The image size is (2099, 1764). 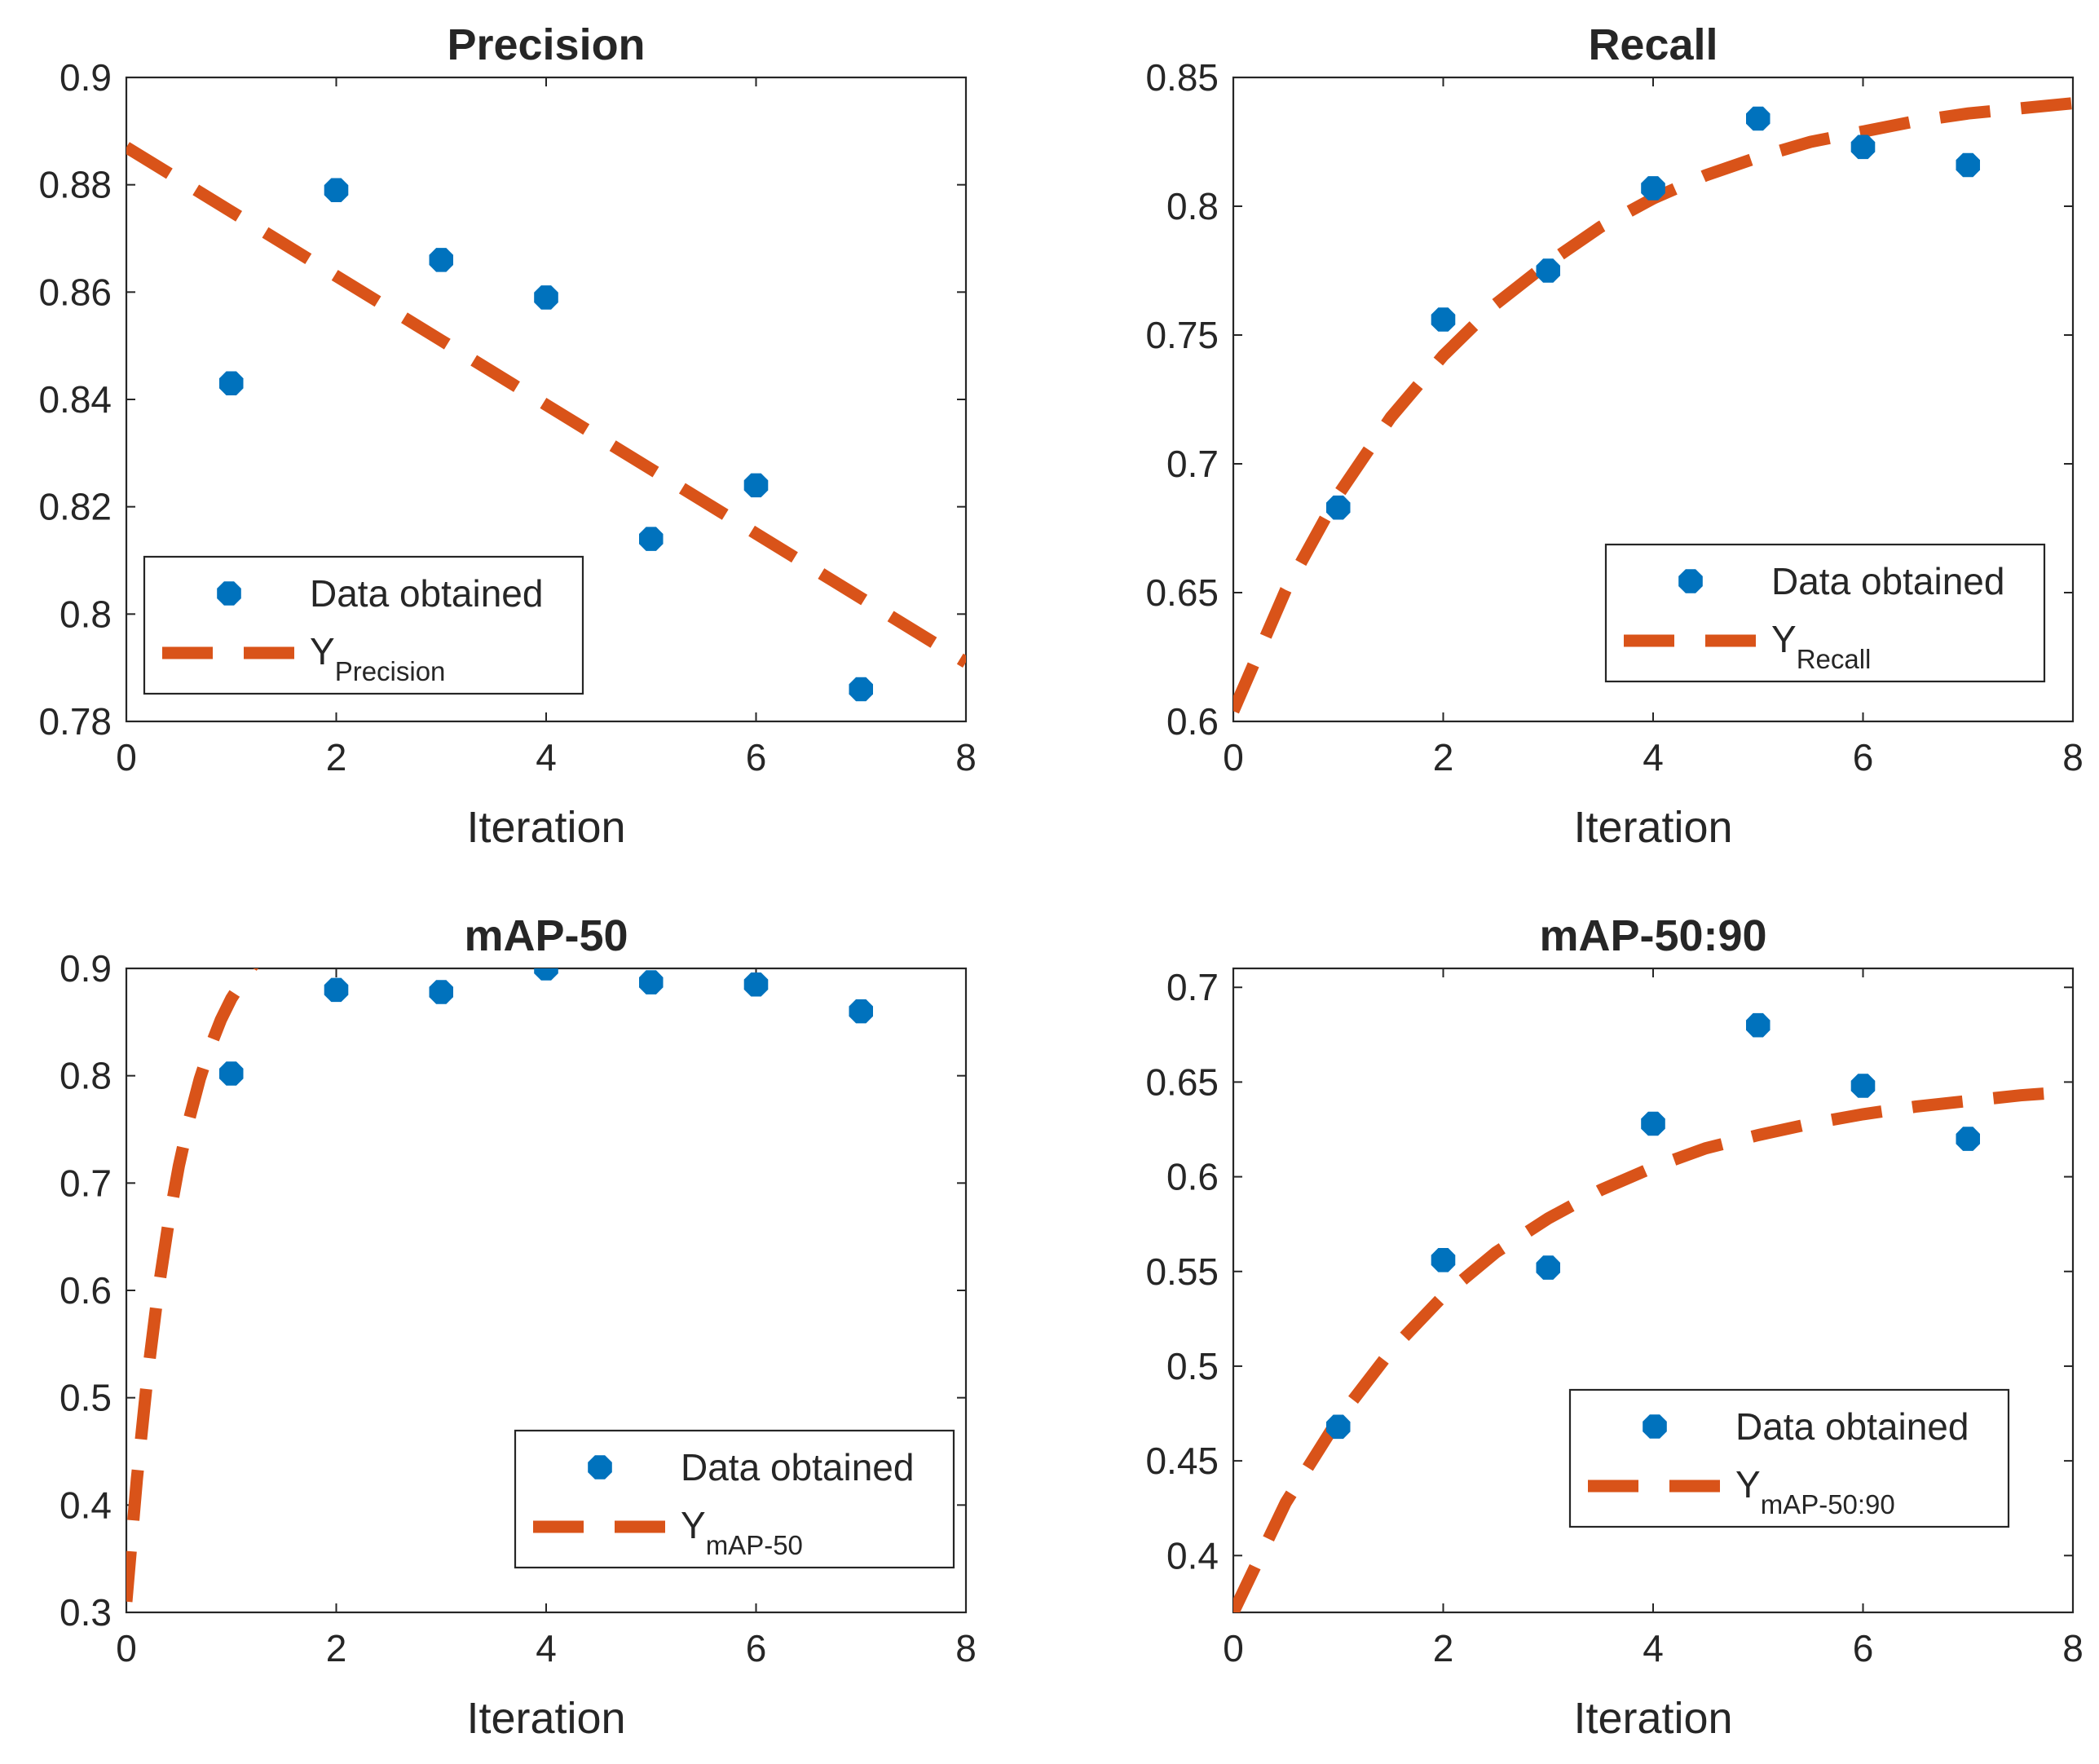 What do you see at coordinates (75, 292) in the screenshot?
I see `y-tick-label: 0.86` at bounding box center [75, 292].